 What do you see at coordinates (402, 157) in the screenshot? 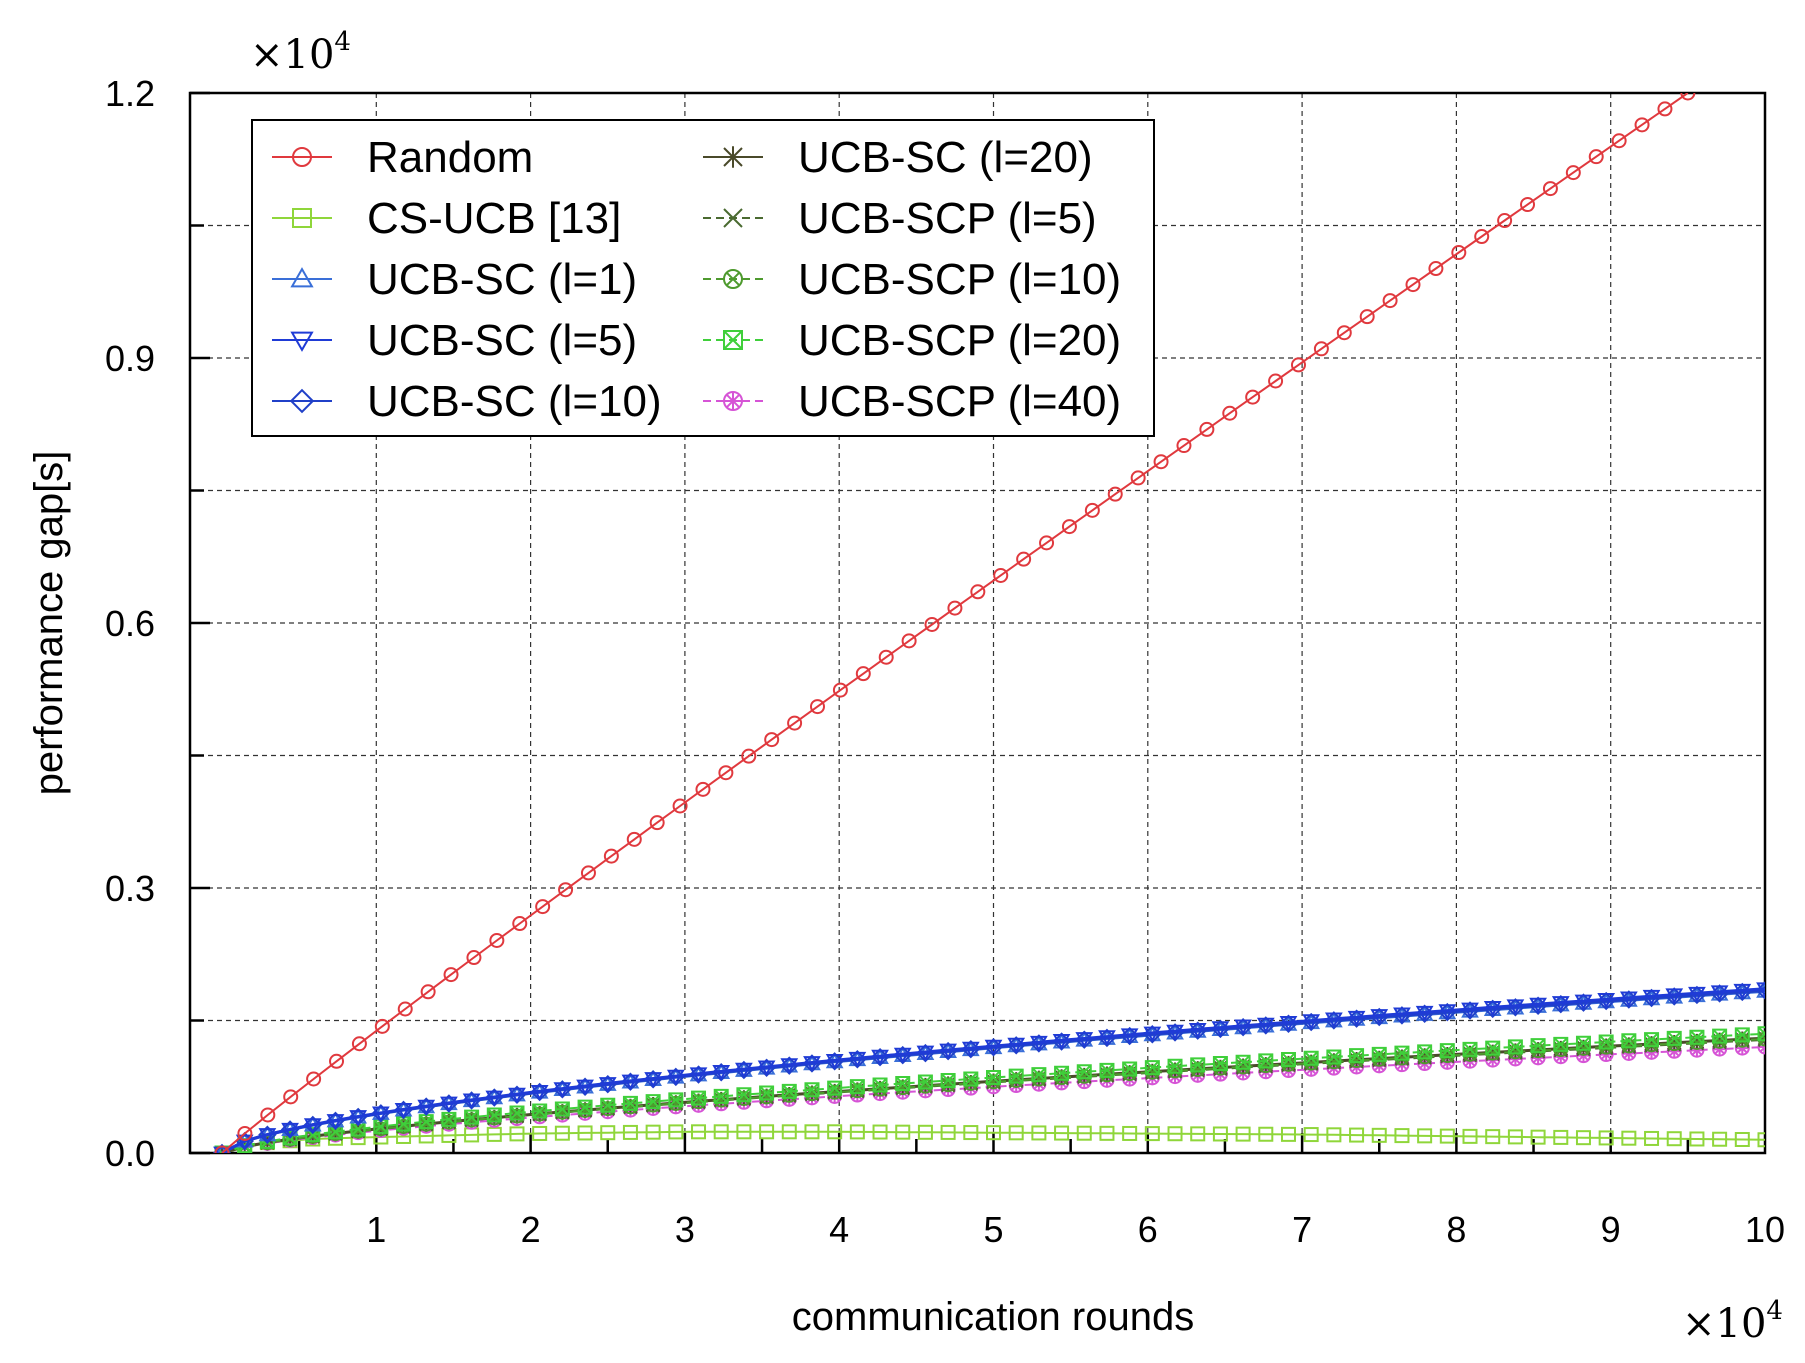
I see `legend-item-random: Random` at bounding box center [402, 157].